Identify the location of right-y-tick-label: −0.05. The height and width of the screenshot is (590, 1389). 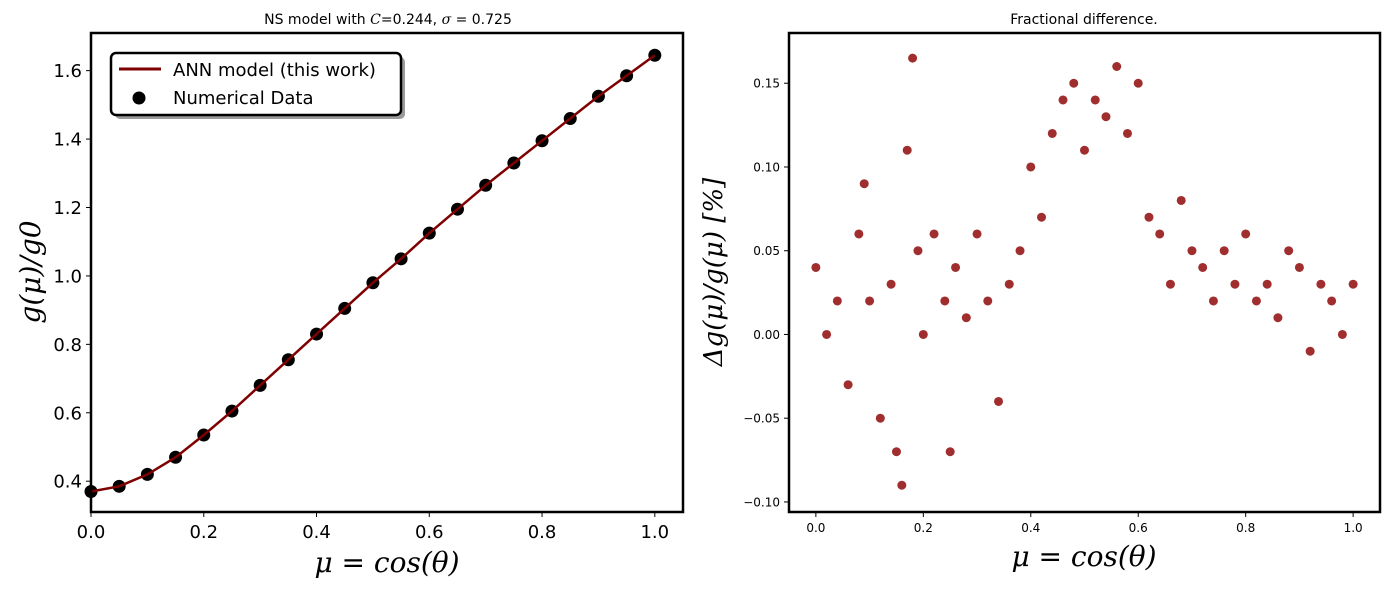
(761, 419).